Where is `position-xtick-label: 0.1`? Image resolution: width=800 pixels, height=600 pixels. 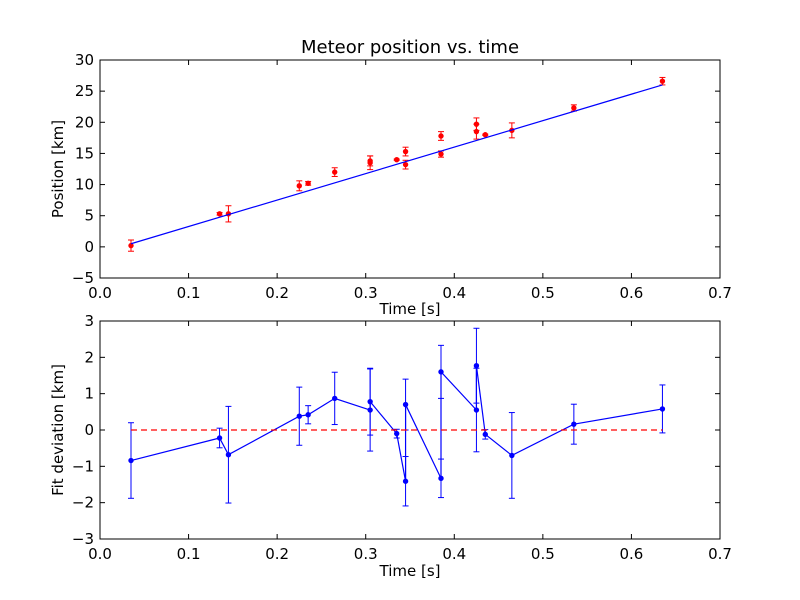
position-xtick-label: 0.1 is located at coordinates (189, 293).